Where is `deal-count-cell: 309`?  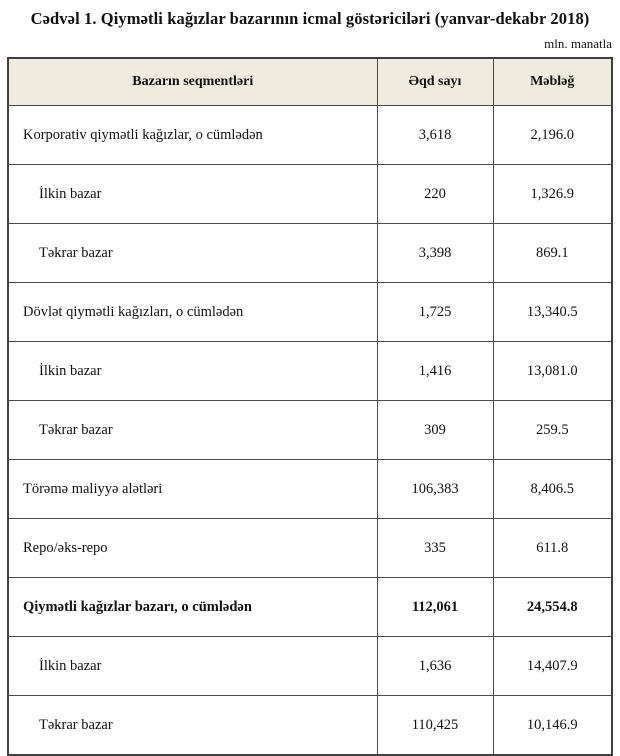 deal-count-cell: 309 is located at coordinates (435, 430).